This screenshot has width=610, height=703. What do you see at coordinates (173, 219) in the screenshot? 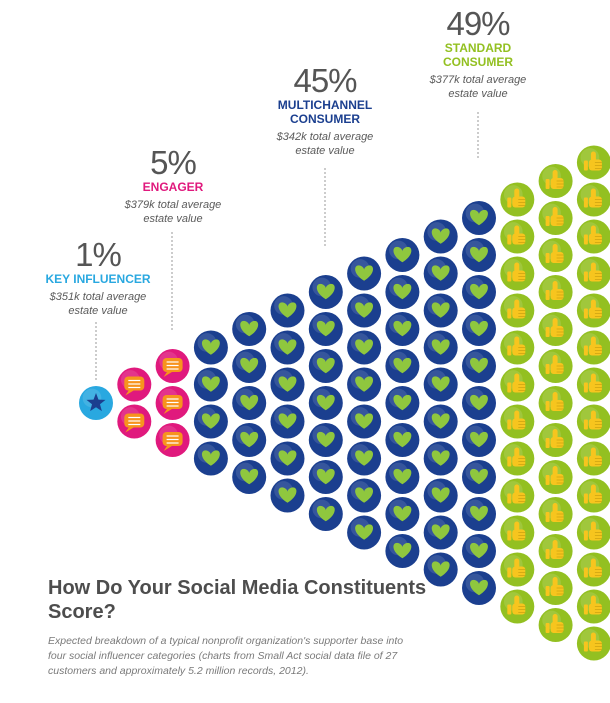
I see `value-engager-line-2: estate value` at bounding box center [173, 219].